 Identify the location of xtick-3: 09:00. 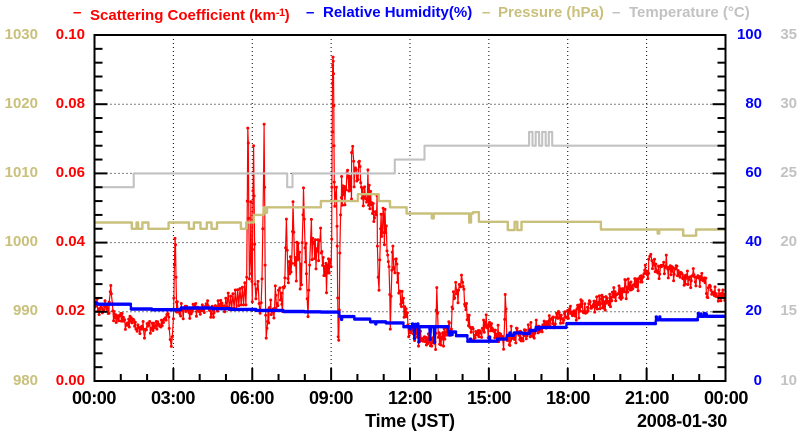
(331, 398).